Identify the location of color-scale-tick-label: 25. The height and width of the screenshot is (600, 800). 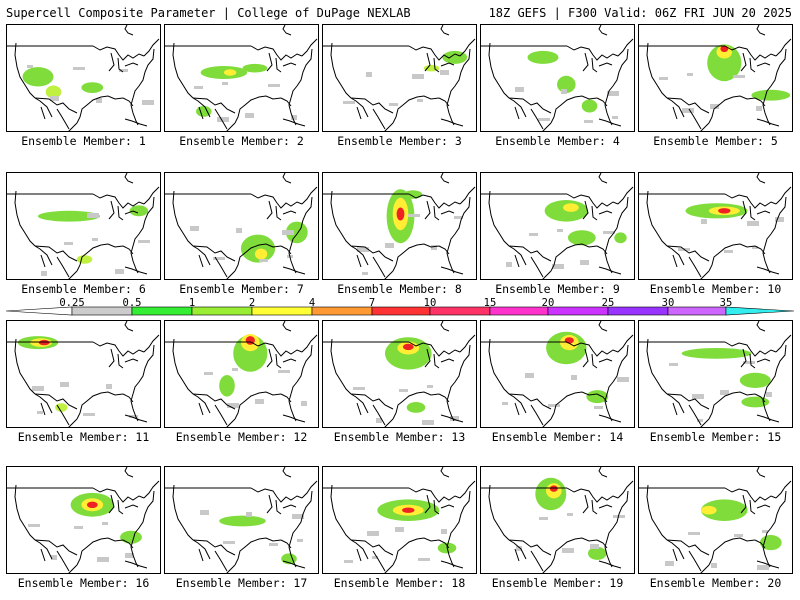
(608, 303).